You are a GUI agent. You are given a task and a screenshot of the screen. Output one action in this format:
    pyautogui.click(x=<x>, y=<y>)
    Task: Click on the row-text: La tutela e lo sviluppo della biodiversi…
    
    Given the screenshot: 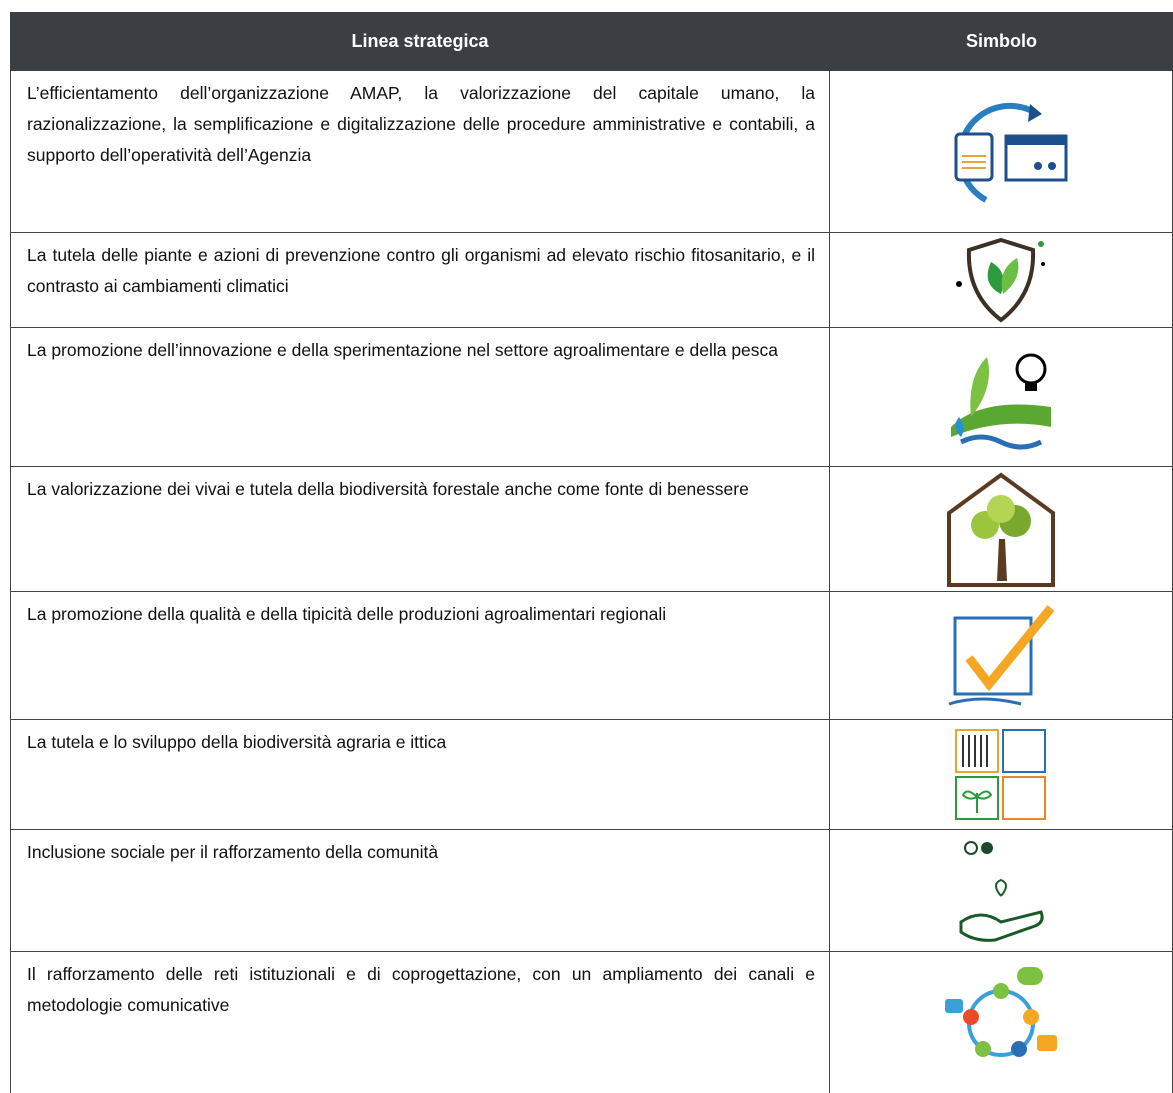 What is the action you would take?
    pyautogui.click(x=420, y=775)
    